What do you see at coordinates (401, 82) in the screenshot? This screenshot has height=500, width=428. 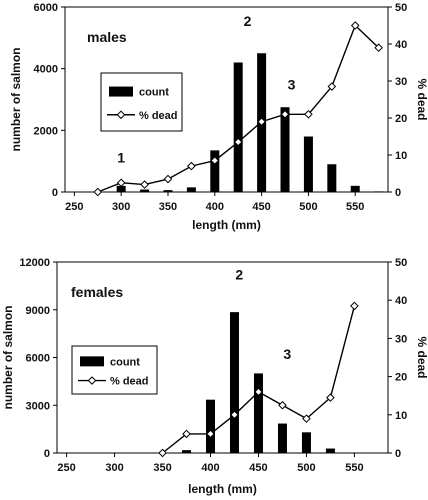 I see `y2-tick-label: 30` at bounding box center [401, 82].